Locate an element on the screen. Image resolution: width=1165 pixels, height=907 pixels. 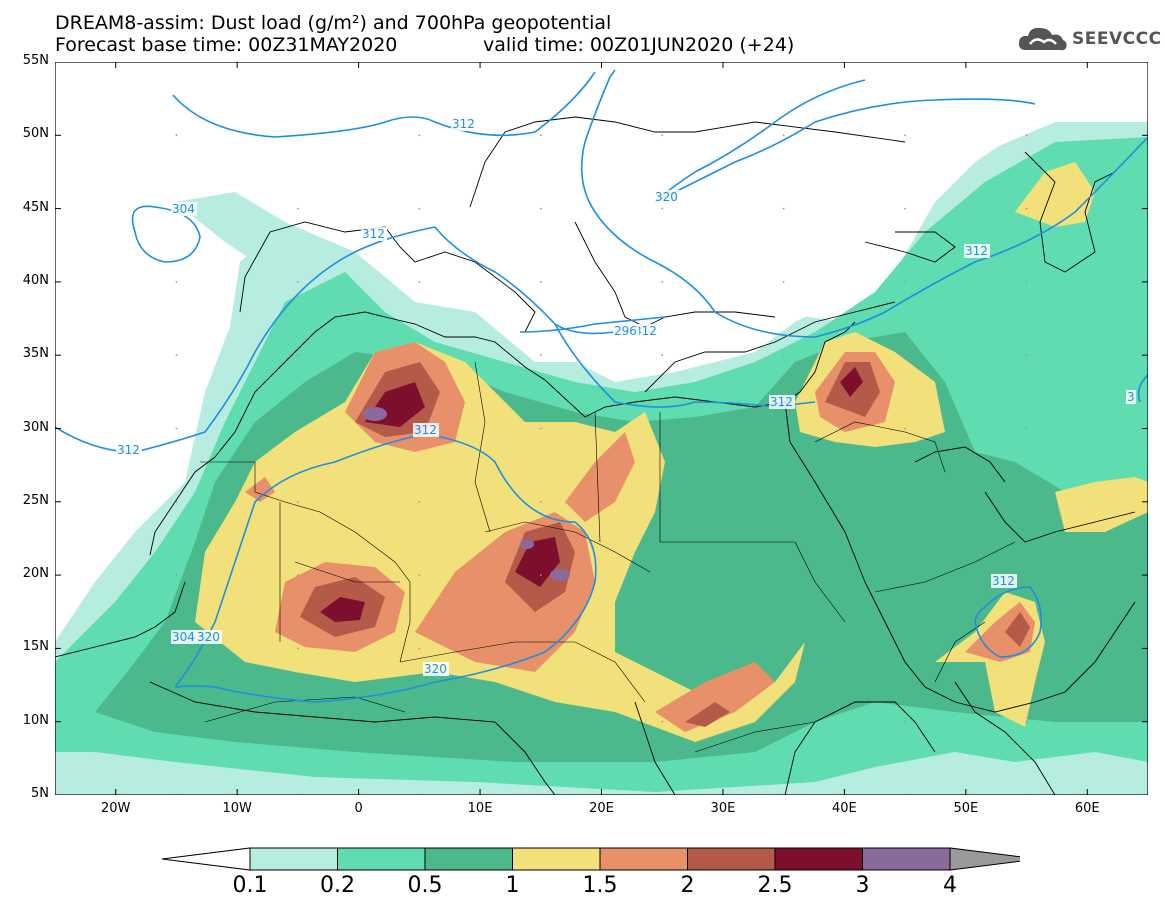
latitude-label: 40N is located at coordinates (35, 280).